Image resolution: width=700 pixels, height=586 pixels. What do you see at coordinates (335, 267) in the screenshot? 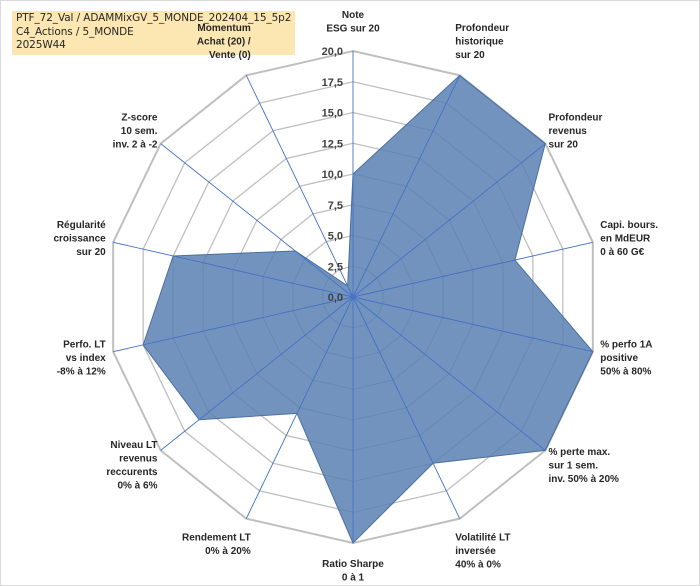
I see `tick-label: 2,5` at bounding box center [335, 267].